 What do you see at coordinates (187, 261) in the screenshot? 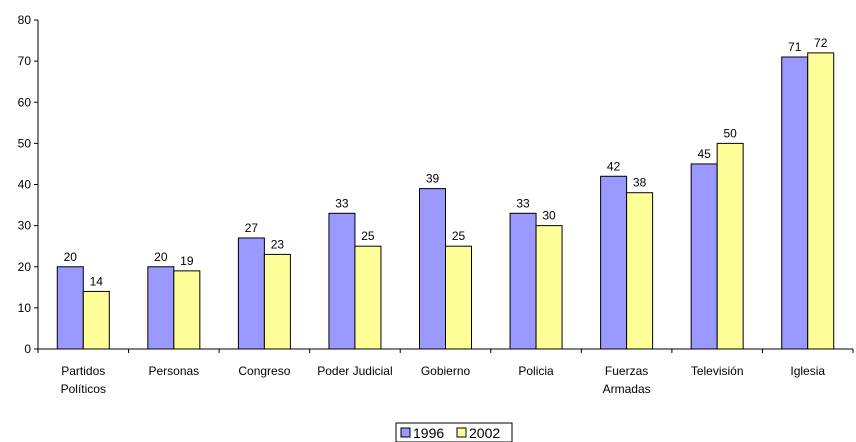
I see `data-label: 19` at bounding box center [187, 261].